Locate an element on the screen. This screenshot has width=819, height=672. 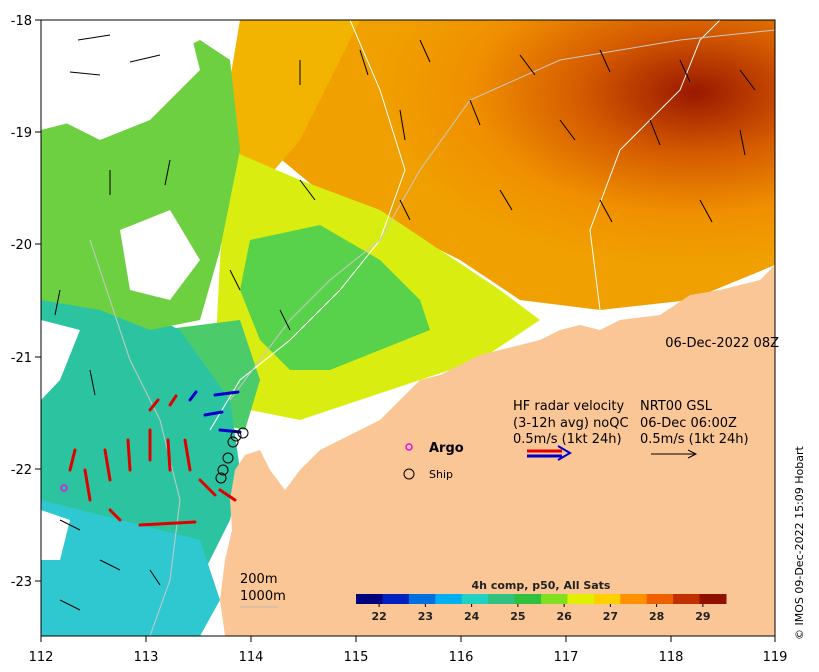
isobath-200m is located at coordinates (307, 225).